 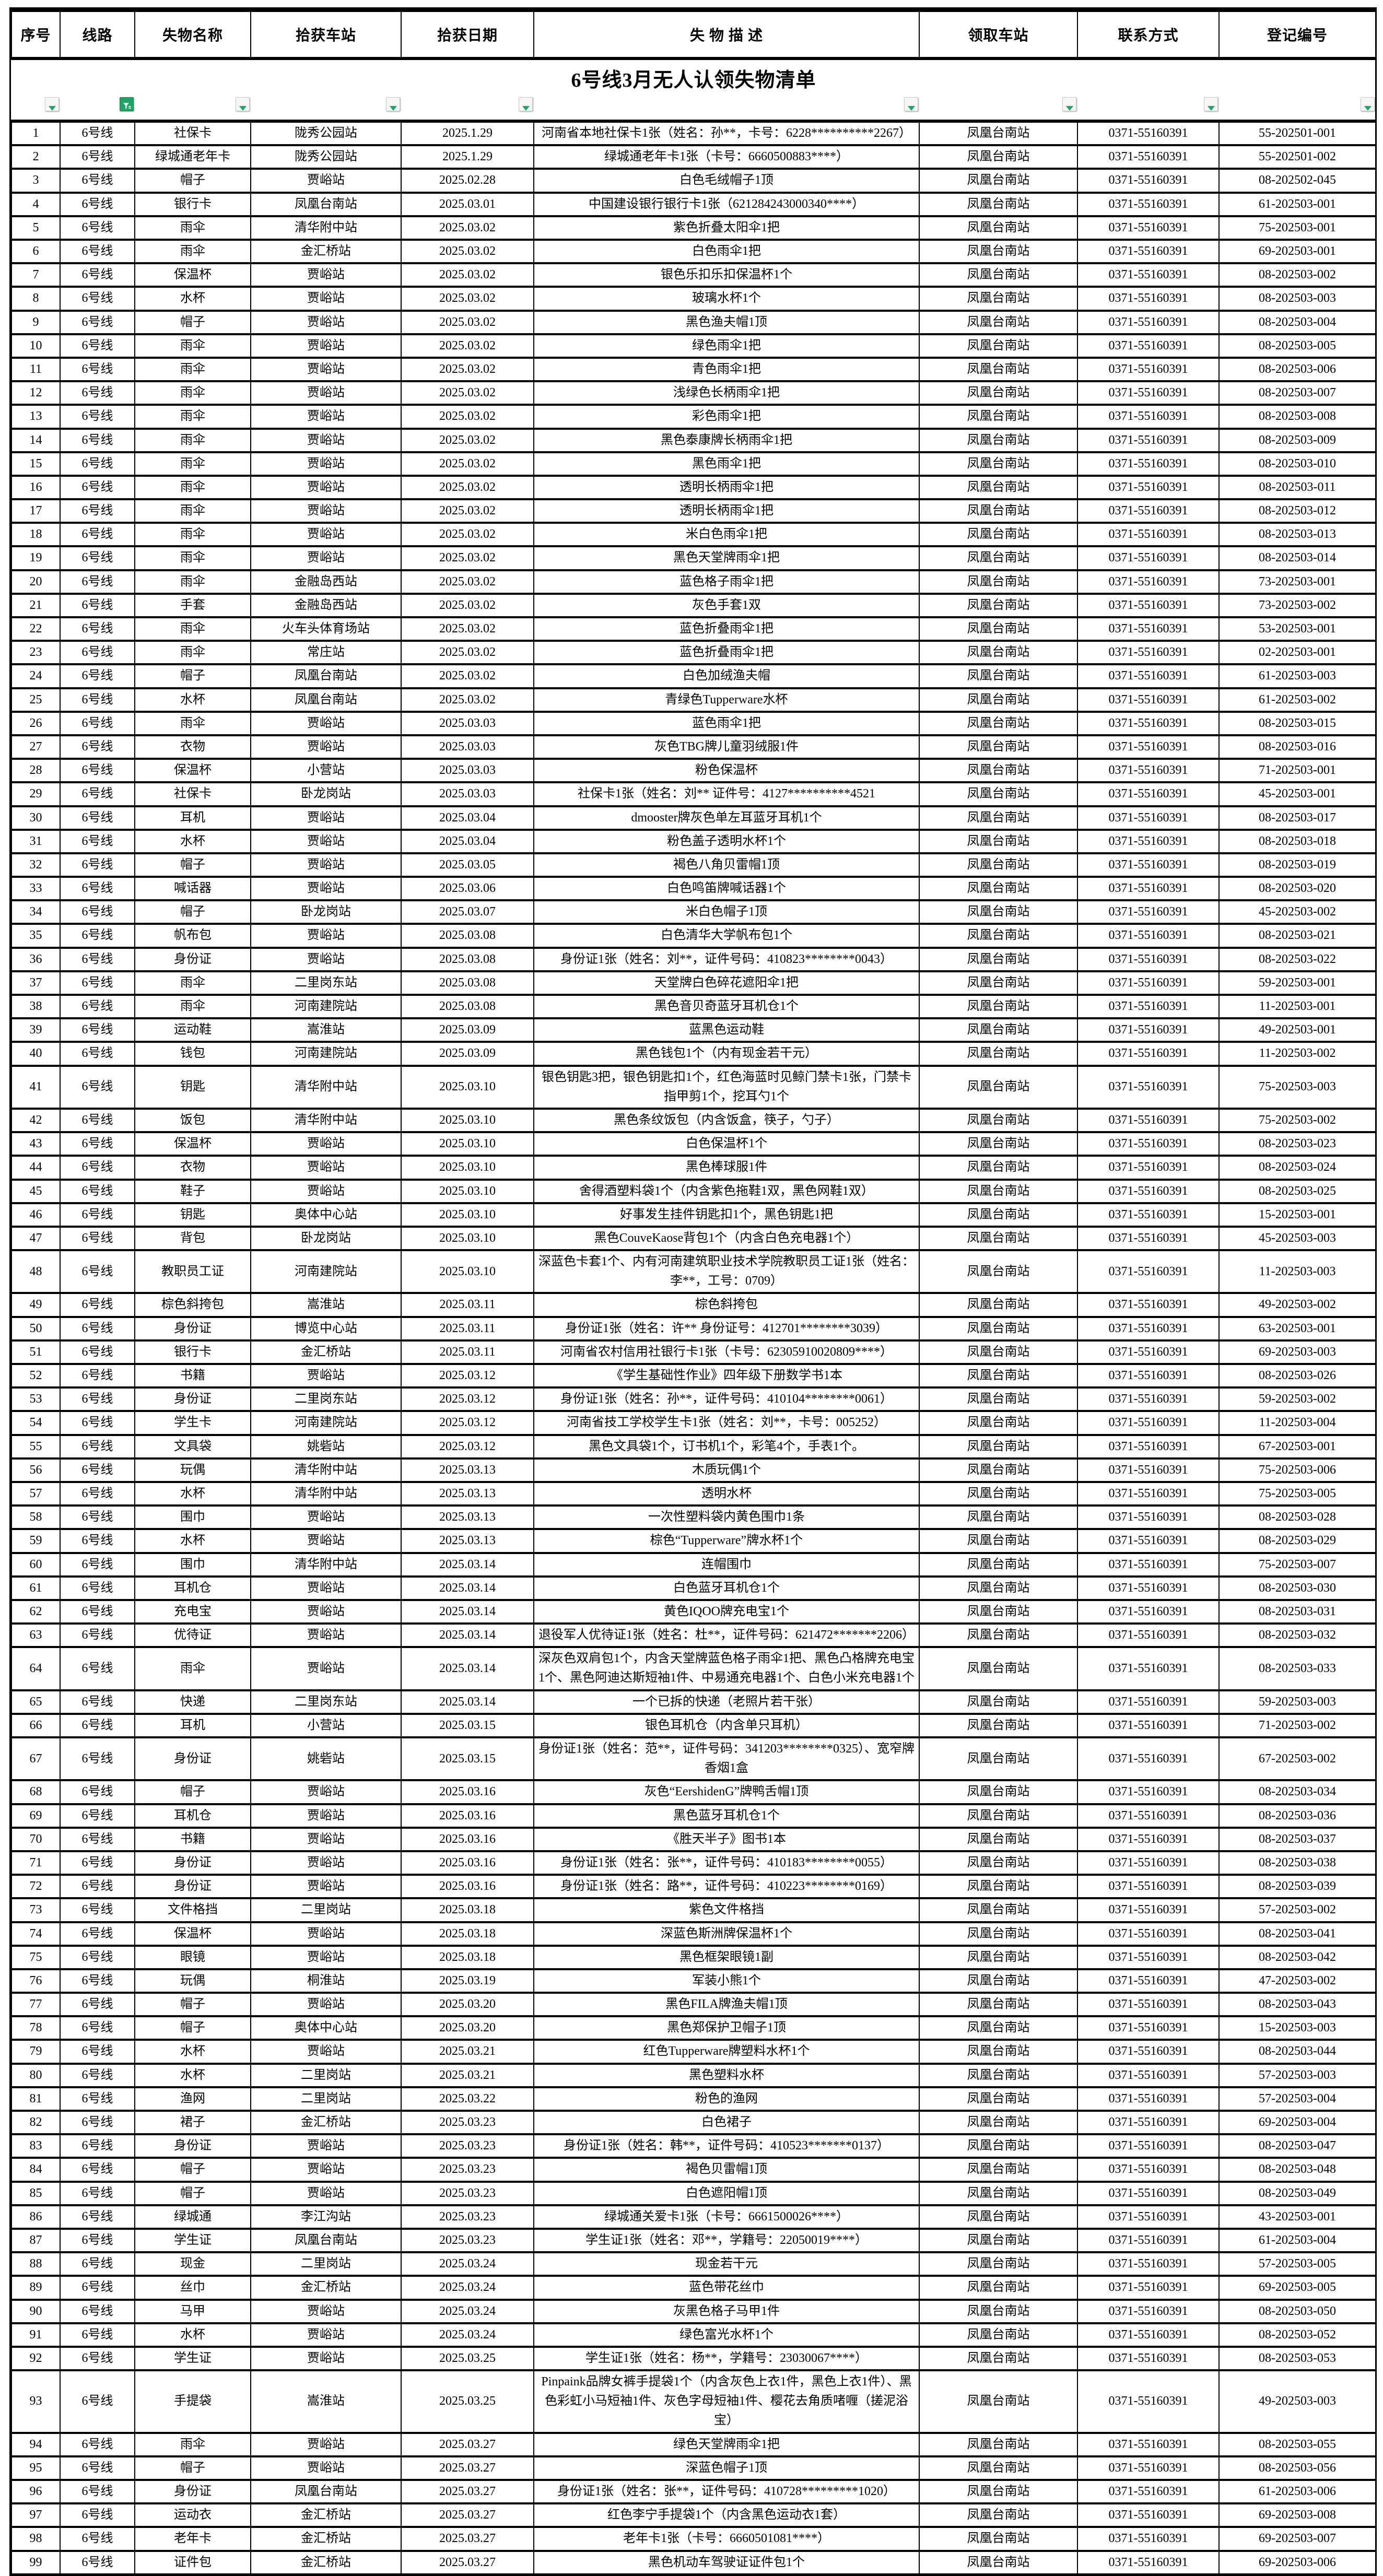 I want to click on cell-description: 蓝色折叠雨伞1把, so click(x=726, y=629).